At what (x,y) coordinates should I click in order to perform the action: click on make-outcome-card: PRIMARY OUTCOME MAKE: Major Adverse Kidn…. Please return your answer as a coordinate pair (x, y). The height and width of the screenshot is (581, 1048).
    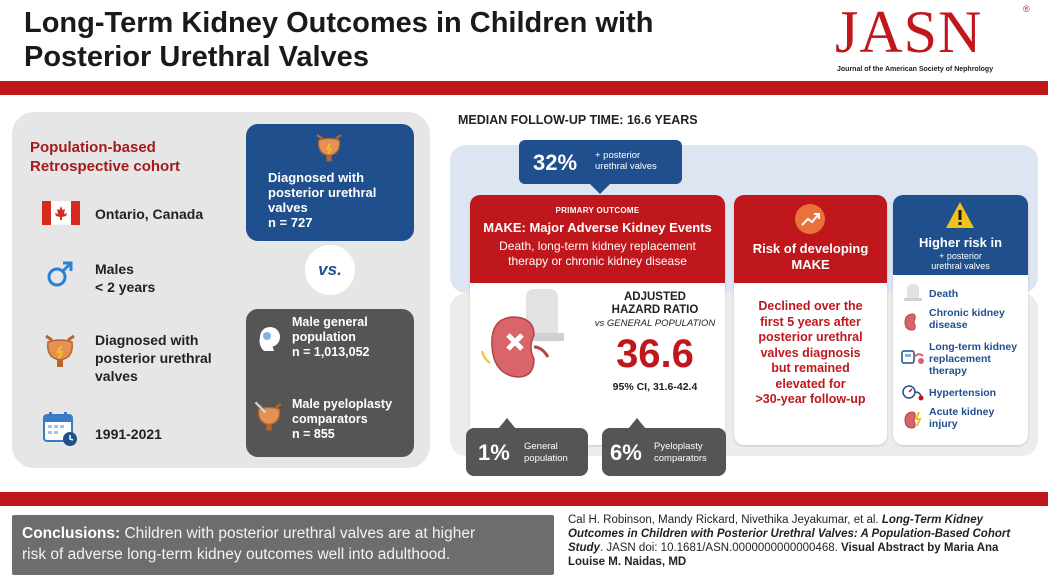
    Looking at the image, I should click on (597, 320).